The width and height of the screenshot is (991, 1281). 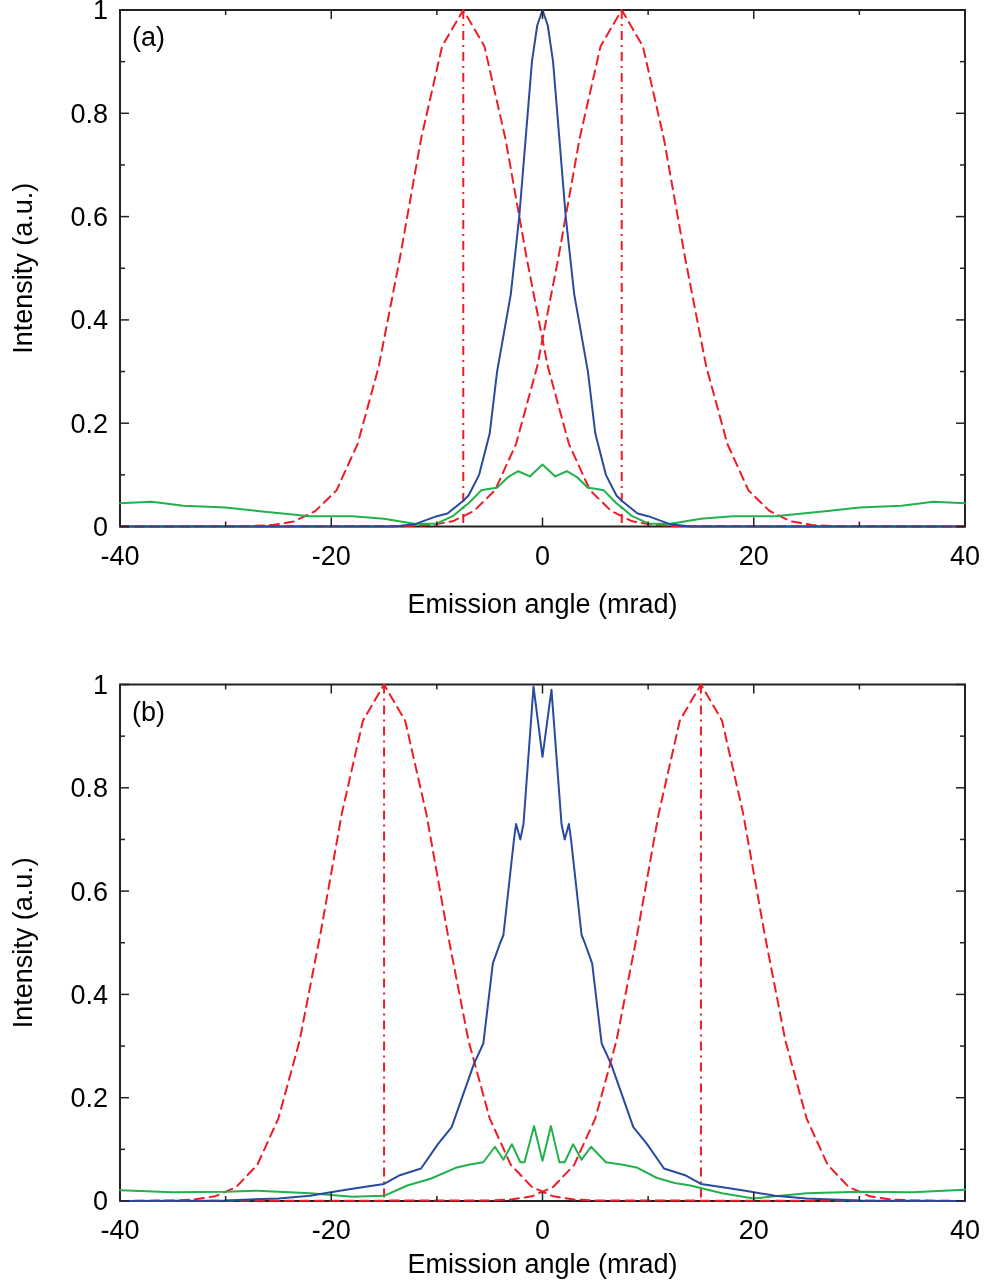 What do you see at coordinates (148, 37) in the screenshot?
I see `annotation: (a)` at bounding box center [148, 37].